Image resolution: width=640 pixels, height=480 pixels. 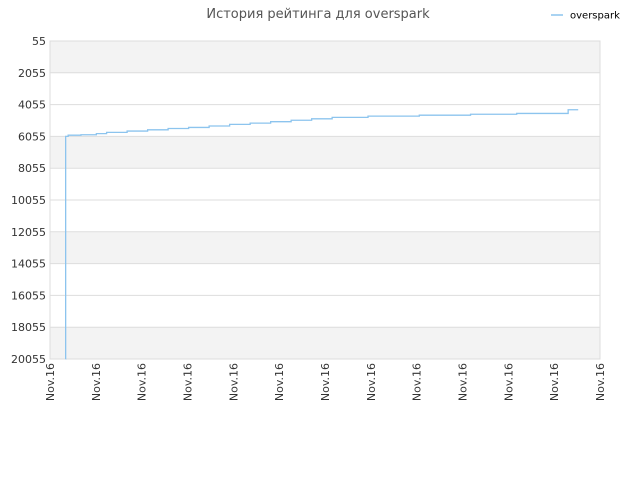 I want to click on y-tick-label: 14055, so click(x=28, y=264).